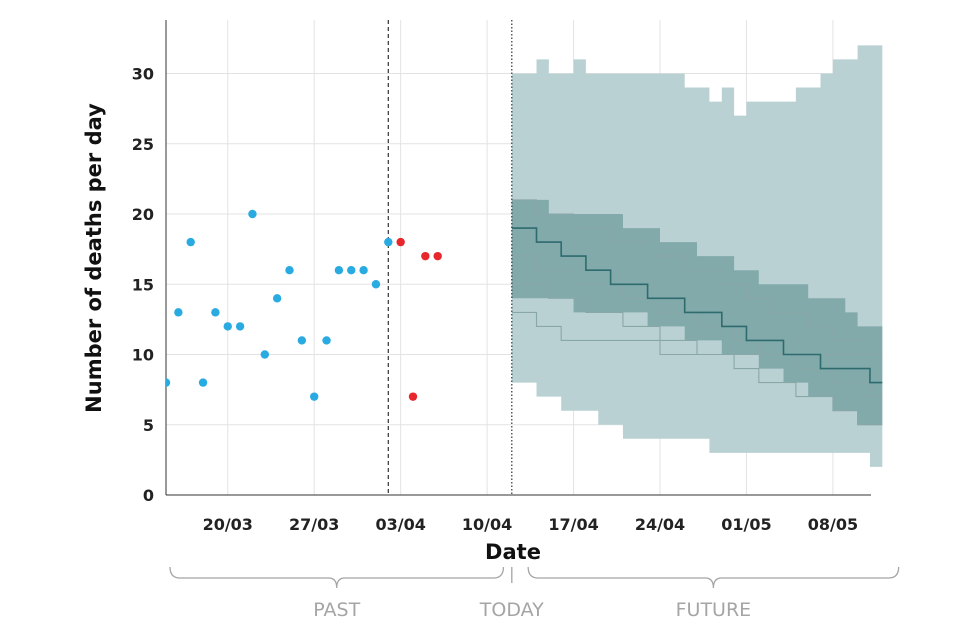  Describe the element at coordinates (450, 257) in the screenshot. I see `reference-lines` at that location.